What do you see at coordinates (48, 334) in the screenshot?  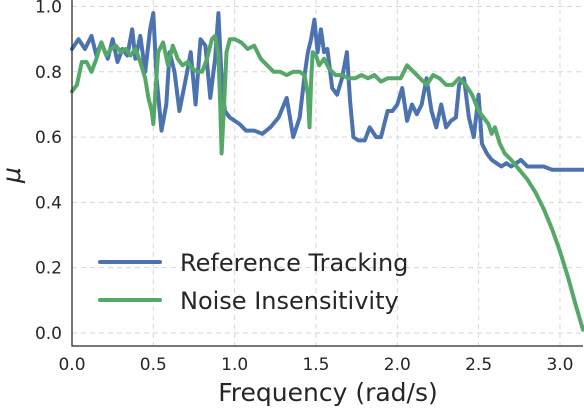 I see `y-tick-label: 0.0` at bounding box center [48, 334].